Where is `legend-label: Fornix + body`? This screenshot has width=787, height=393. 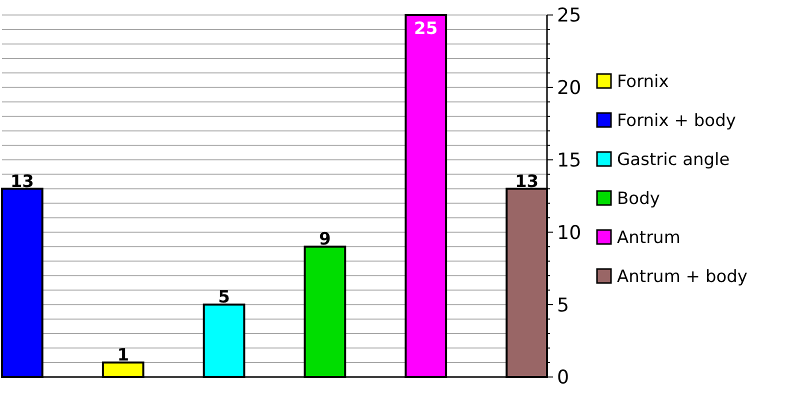
legend-label: Fornix + body is located at coordinates (676, 120).